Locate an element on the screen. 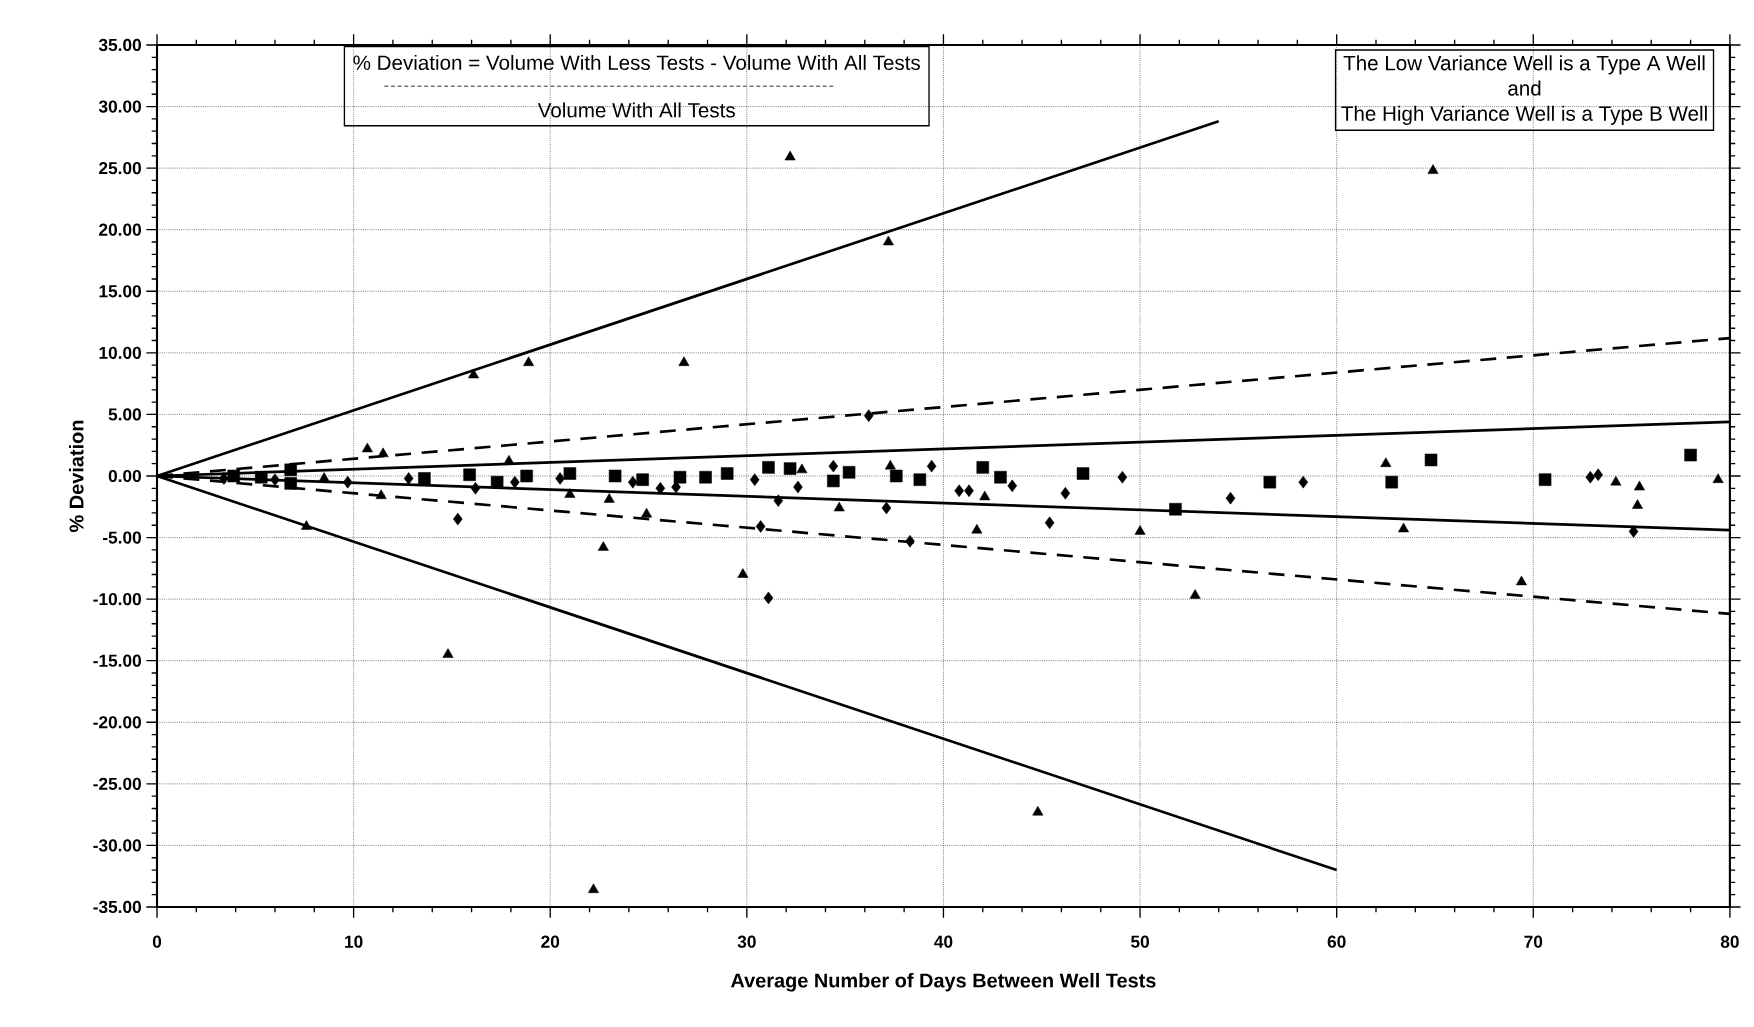  x-tick-label: 10 is located at coordinates (354, 941).